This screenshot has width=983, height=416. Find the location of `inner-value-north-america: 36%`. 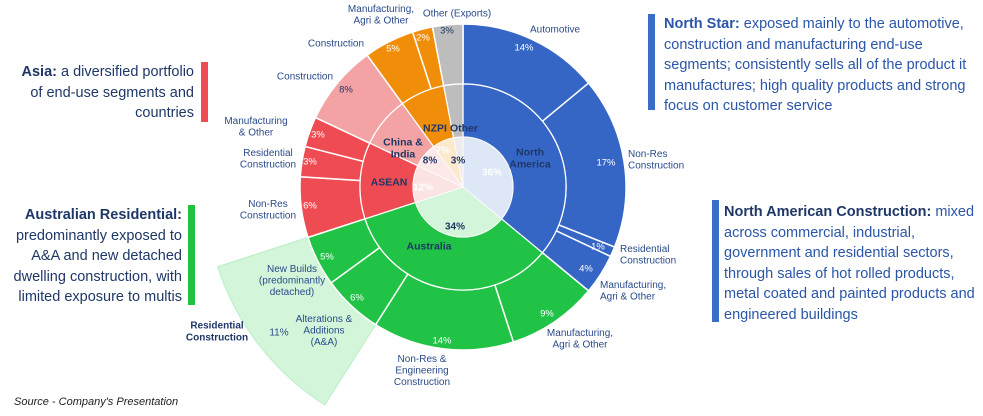

inner-value-north-america: 36% is located at coordinates (492, 173).